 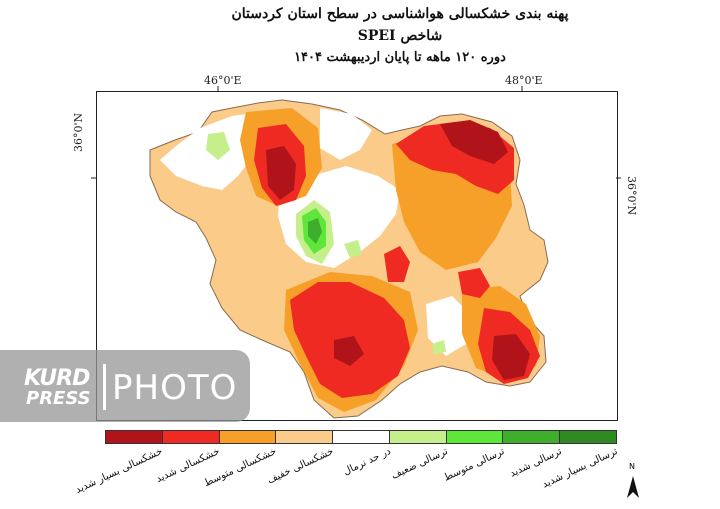 I want to click on watermark-divider, so click(x=104, y=387).